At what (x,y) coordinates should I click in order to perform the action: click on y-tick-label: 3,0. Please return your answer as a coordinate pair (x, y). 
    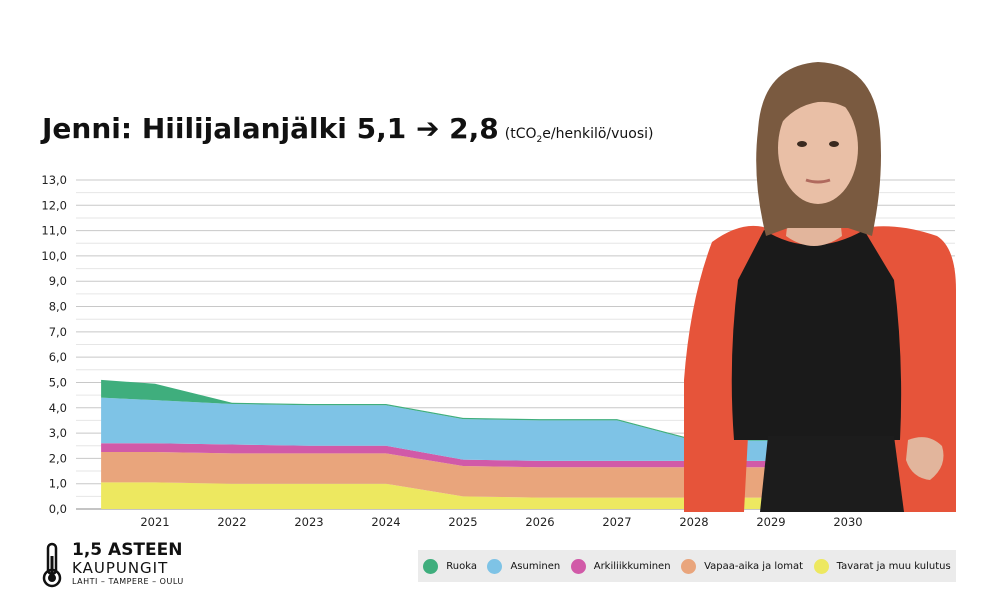
    Looking at the image, I should click on (58, 433).